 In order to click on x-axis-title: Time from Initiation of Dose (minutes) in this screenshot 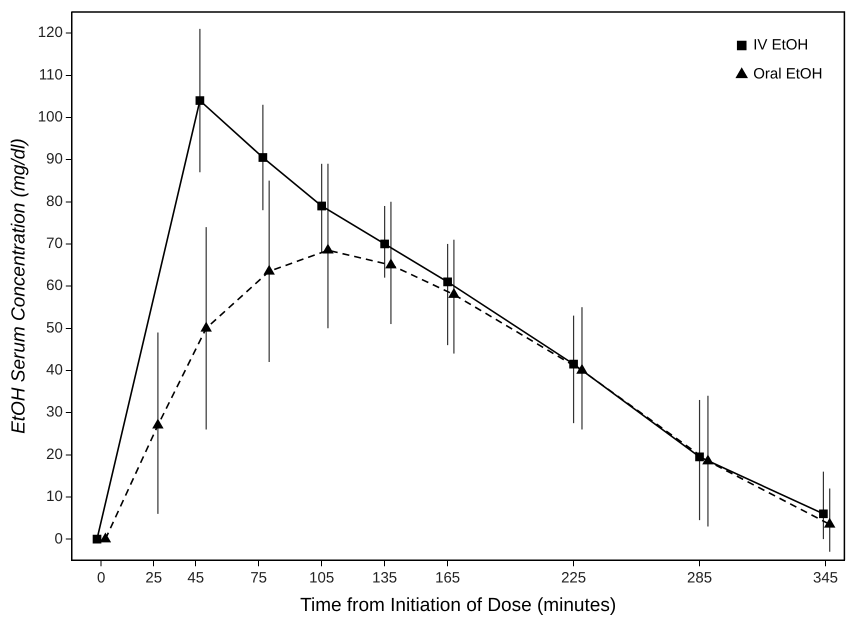, I will do `click(458, 605)`.